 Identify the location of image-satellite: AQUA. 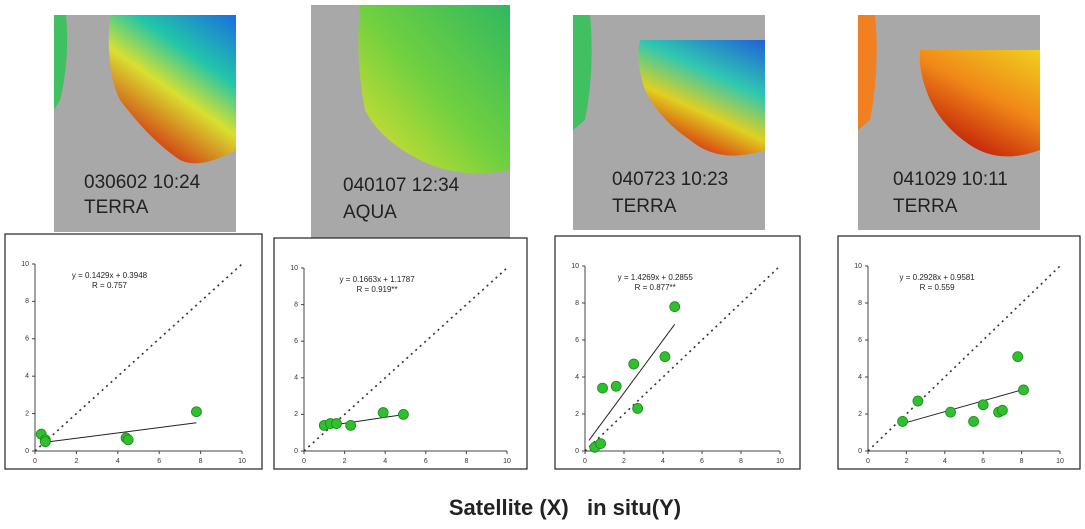
(370, 212).